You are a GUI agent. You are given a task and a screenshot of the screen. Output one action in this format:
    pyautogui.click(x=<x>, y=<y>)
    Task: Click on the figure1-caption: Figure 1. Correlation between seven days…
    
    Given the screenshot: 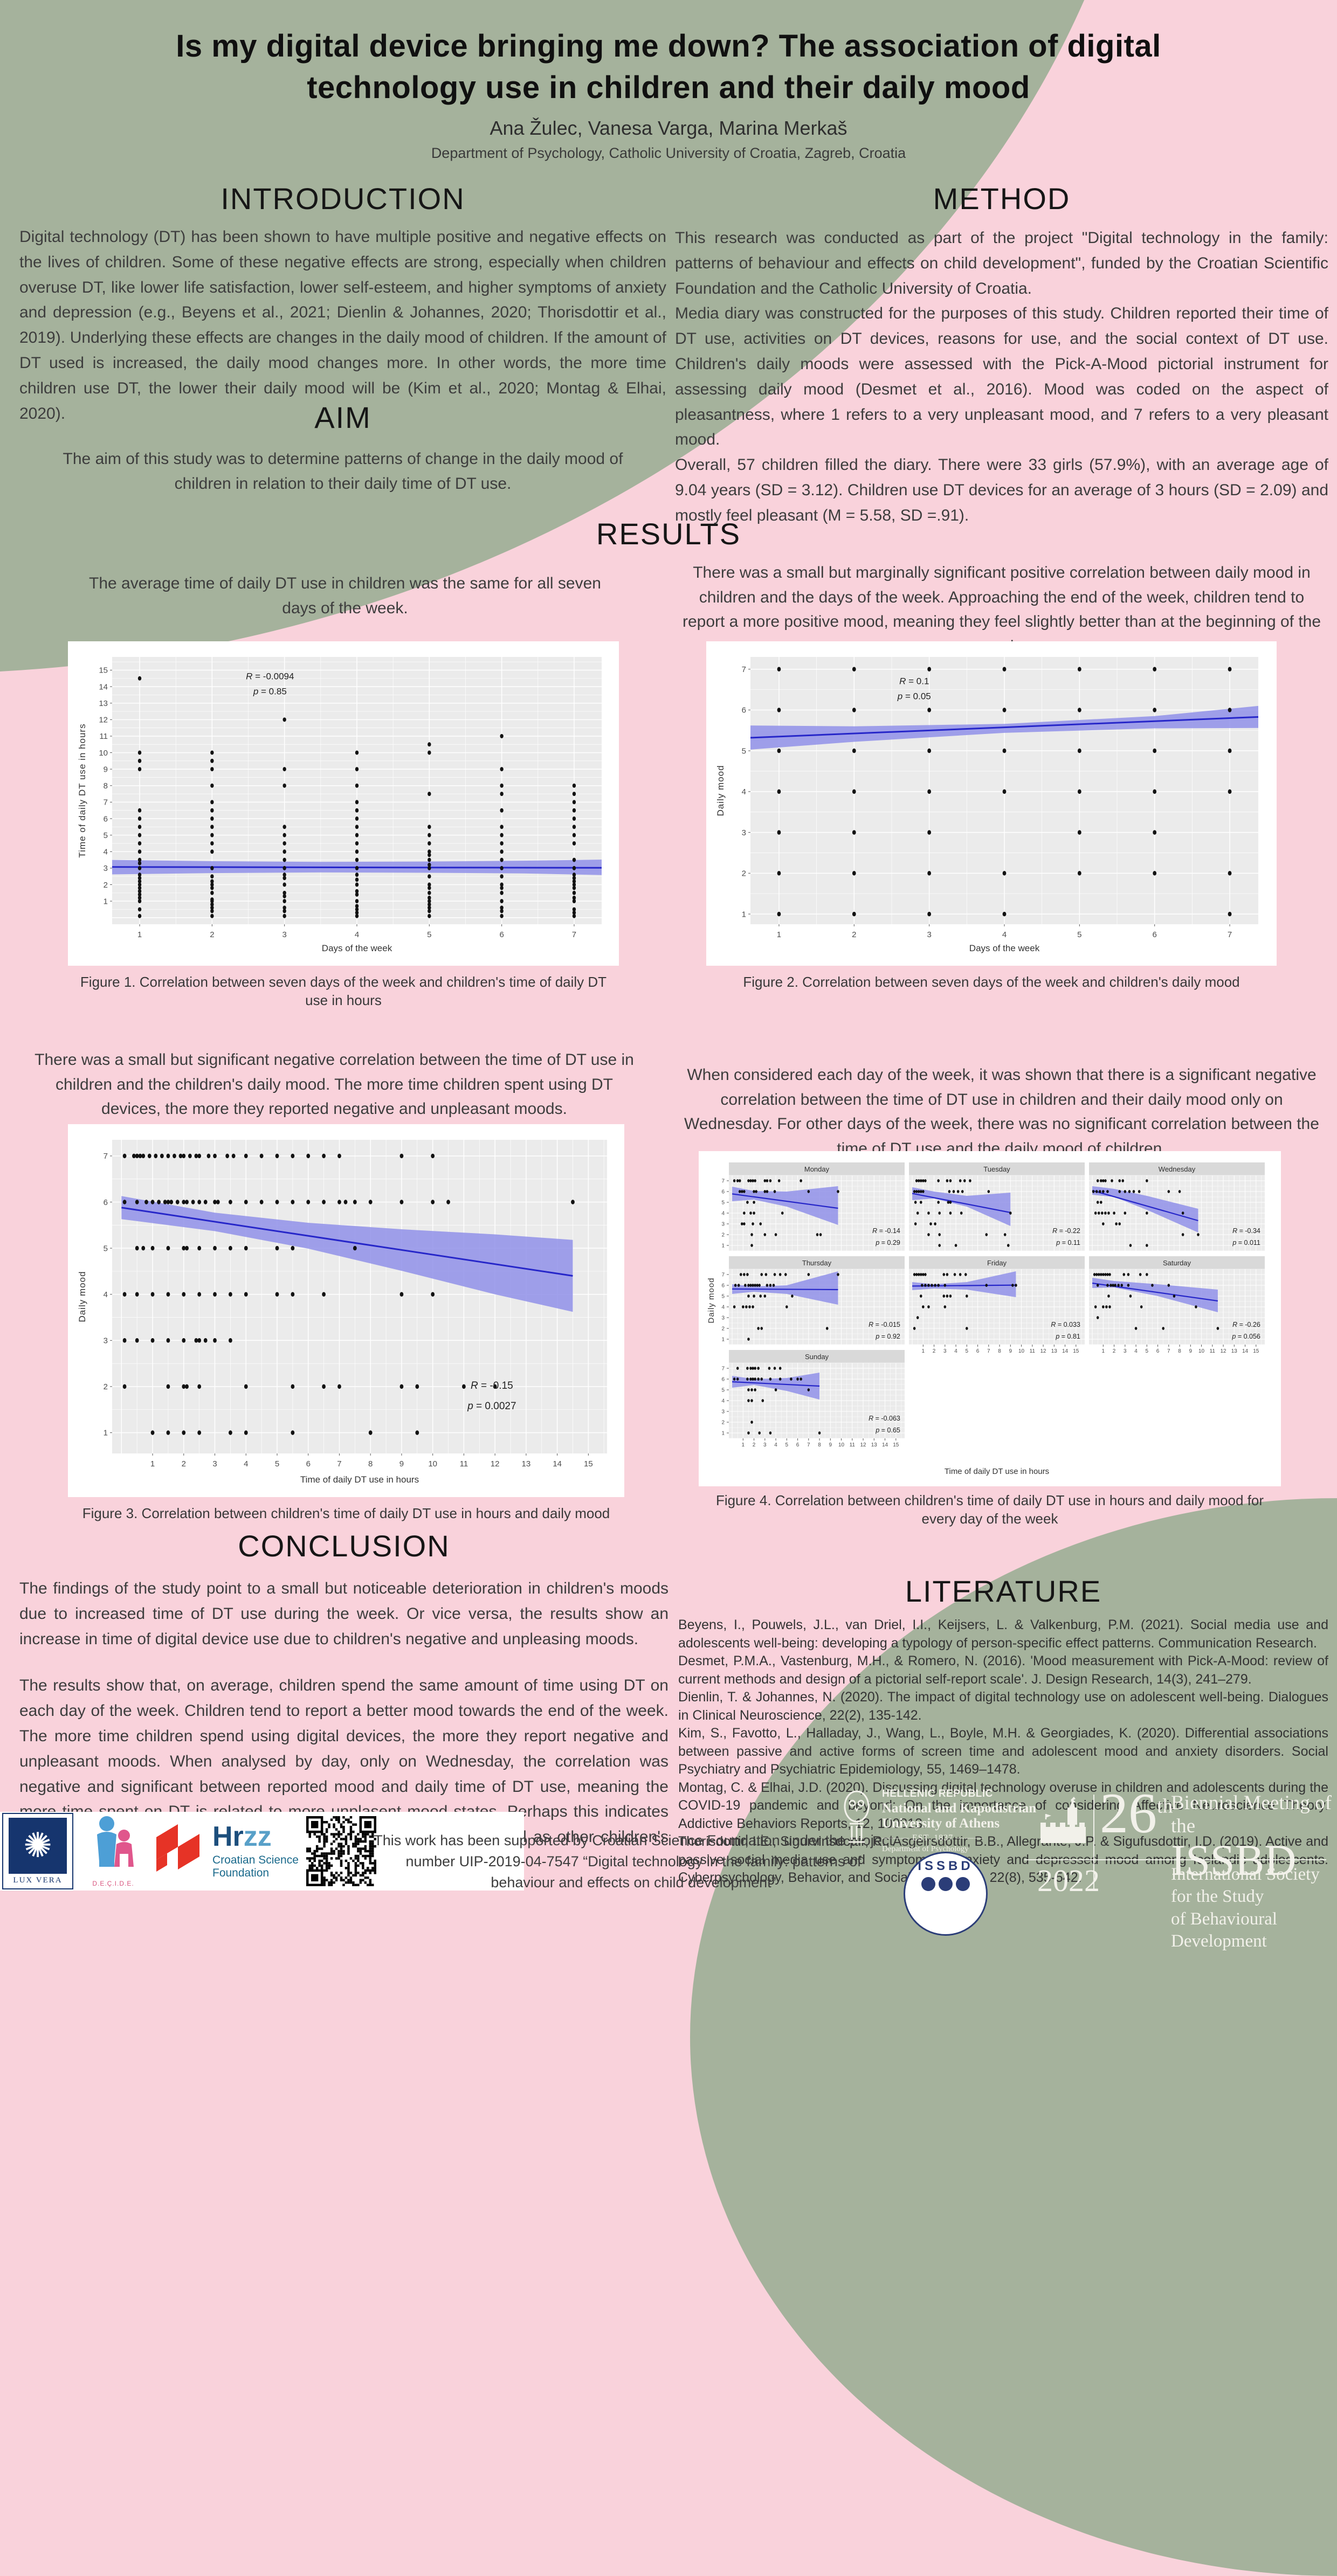 What is the action you would take?
    pyautogui.click(x=343, y=991)
    